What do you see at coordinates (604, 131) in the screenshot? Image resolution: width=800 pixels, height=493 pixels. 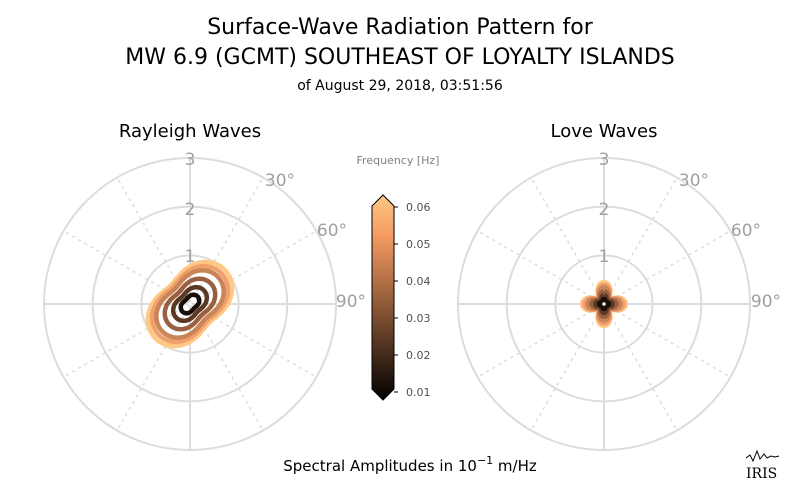 I see `love-panel-title: Love Waves` at bounding box center [604, 131].